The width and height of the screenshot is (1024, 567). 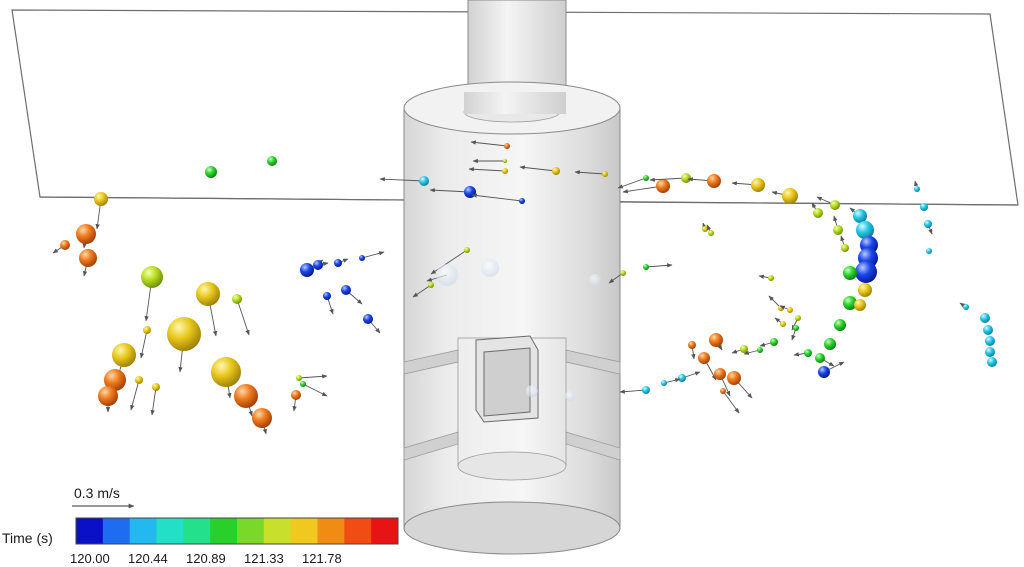 I want to click on colorbar-tick-label: 121.33, so click(x=264, y=558).